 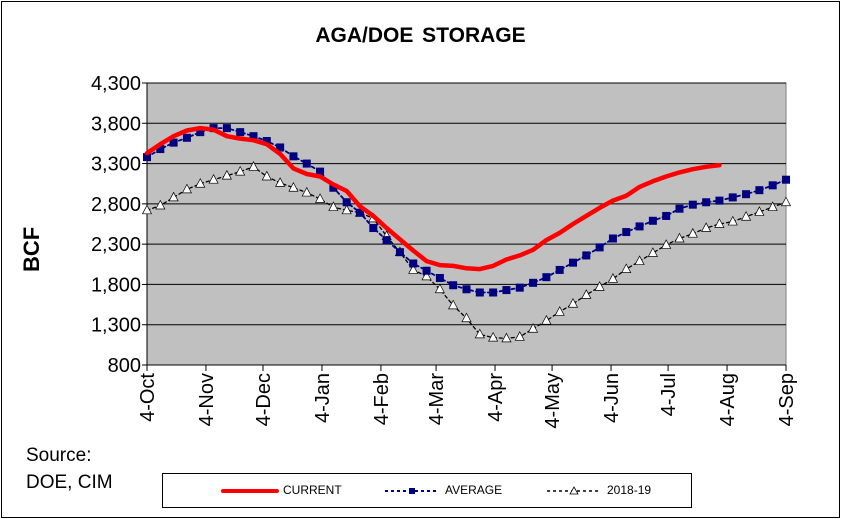 I want to click on y-tick-label-3: 2,800, so click(x=116, y=205).